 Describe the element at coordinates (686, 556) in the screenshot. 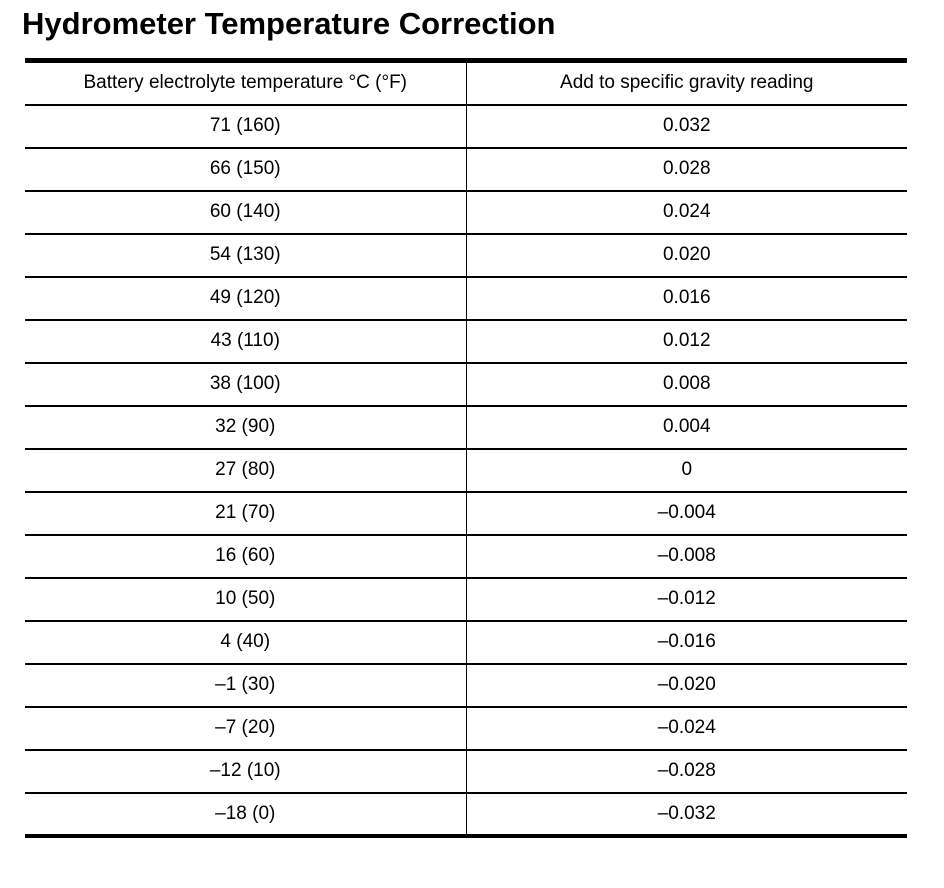

I see `correction-cell: –0.008` at that location.